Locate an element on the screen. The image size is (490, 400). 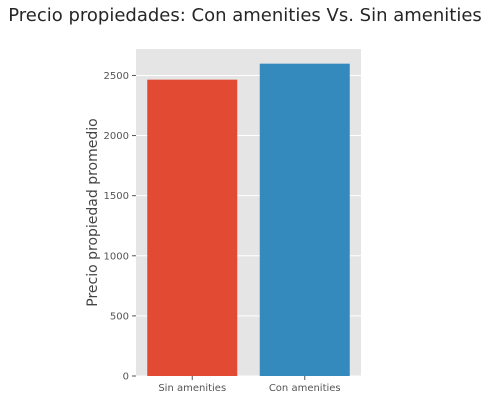
y-tick-label: 1000 is located at coordinates (116, 256).